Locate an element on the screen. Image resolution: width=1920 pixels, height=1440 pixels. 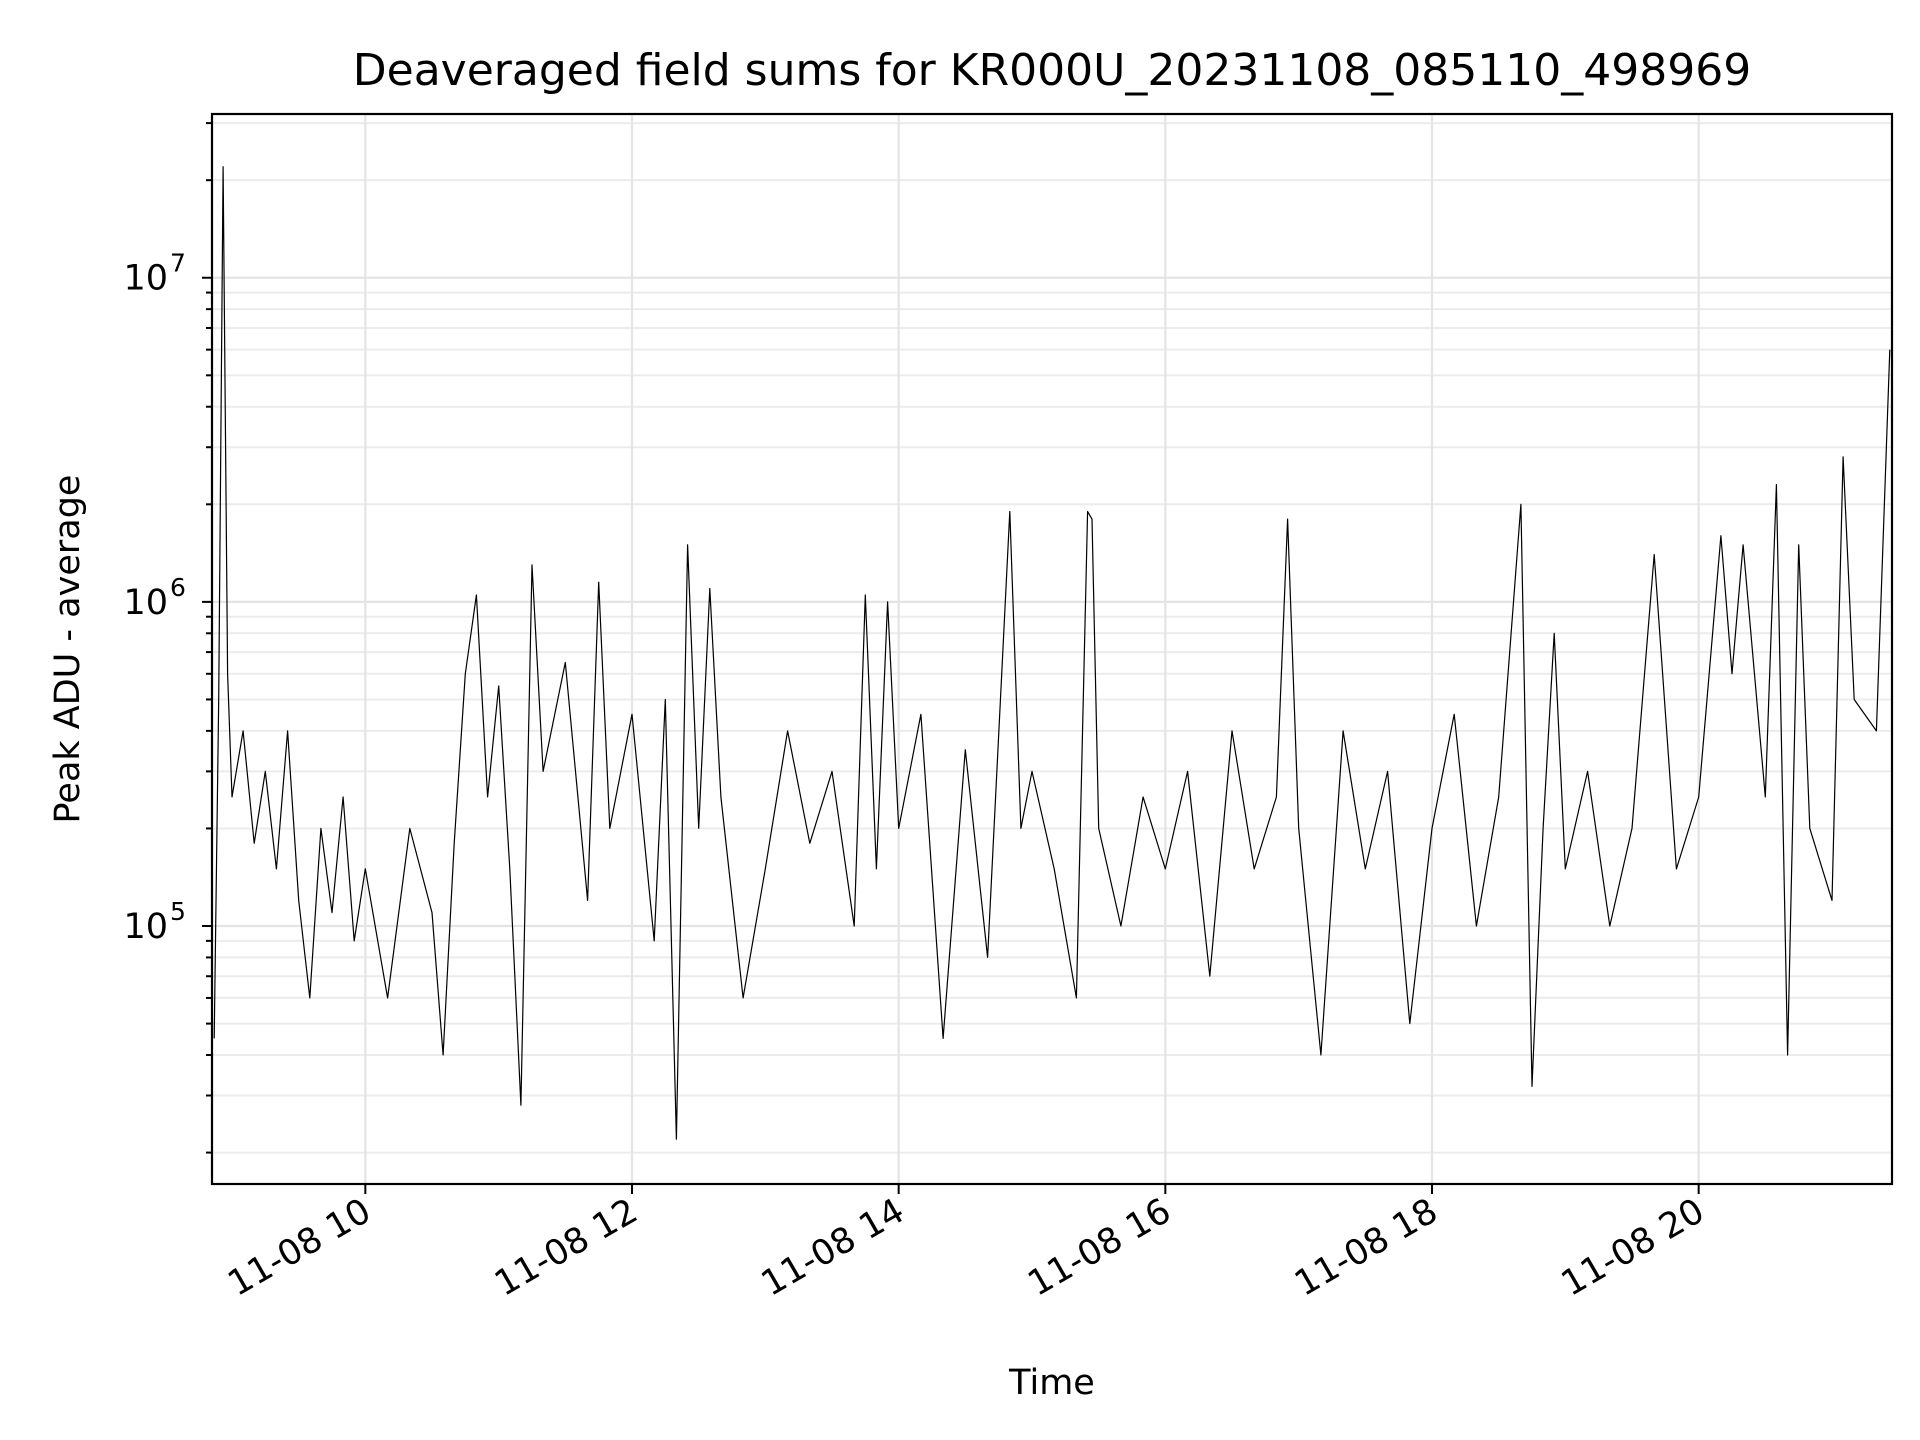
y-axis-label: Peak ADU - average is located at coordinates (68, 649).